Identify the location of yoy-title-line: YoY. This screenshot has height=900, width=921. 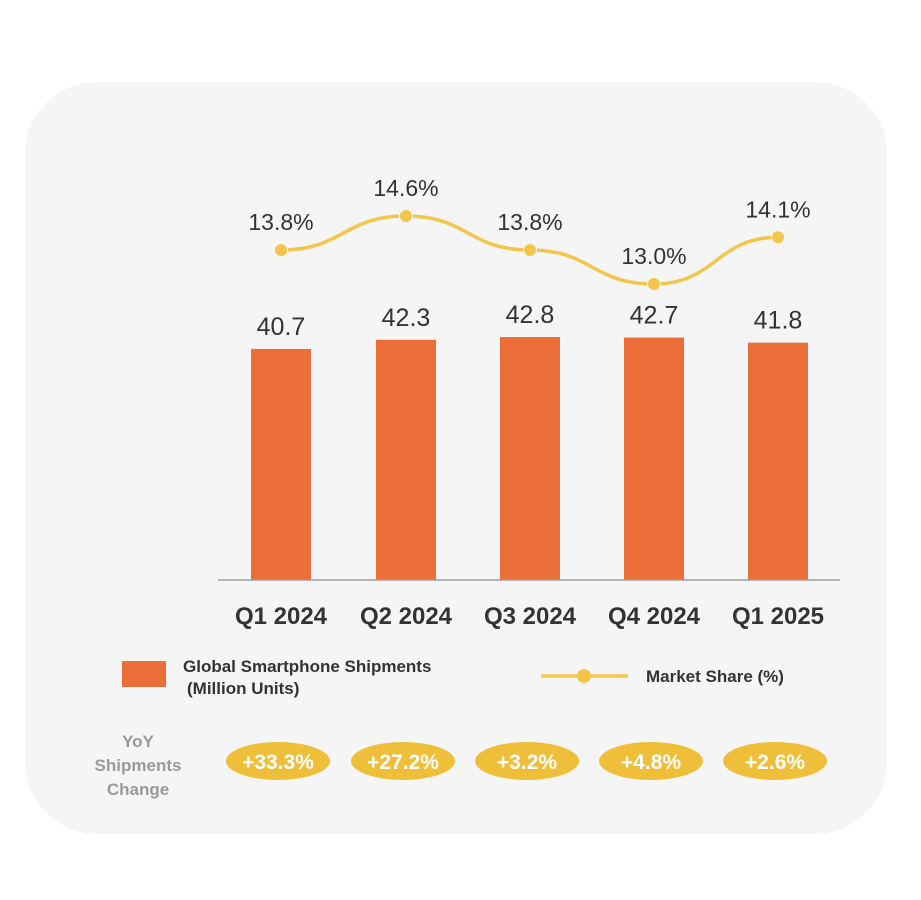
(138, 741).